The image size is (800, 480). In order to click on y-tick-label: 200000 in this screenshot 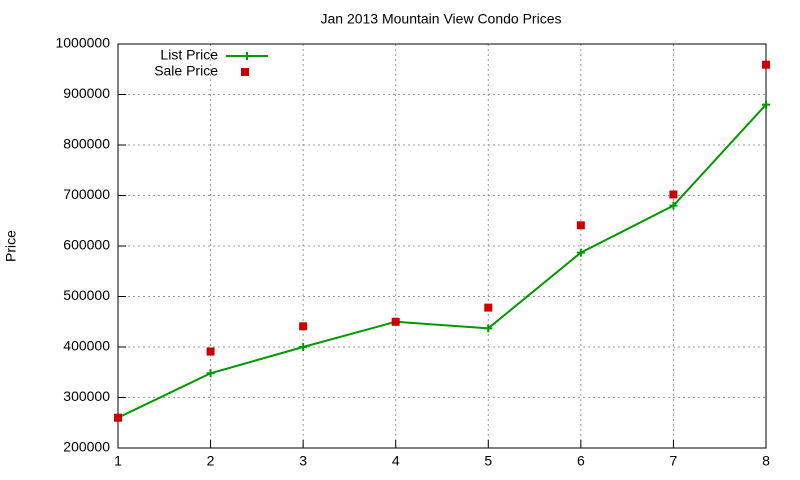, I will do `click(86, 447)`.